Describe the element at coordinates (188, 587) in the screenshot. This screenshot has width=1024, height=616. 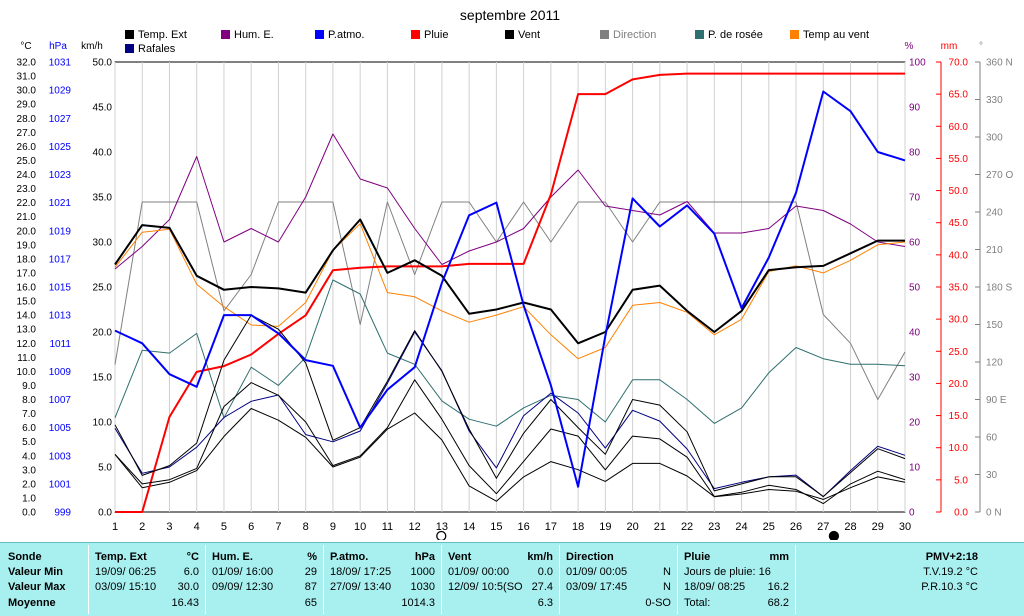
I see `temp-max: 30.0` at that location.